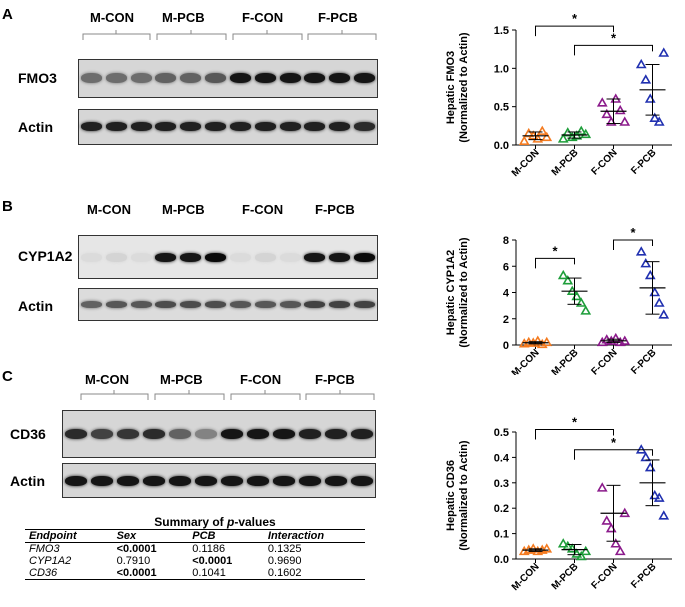  What do you see at coordinates (35, 306) in the screenshot?
I see `control-protein-label: Actin` at bounding box center [35, 306].